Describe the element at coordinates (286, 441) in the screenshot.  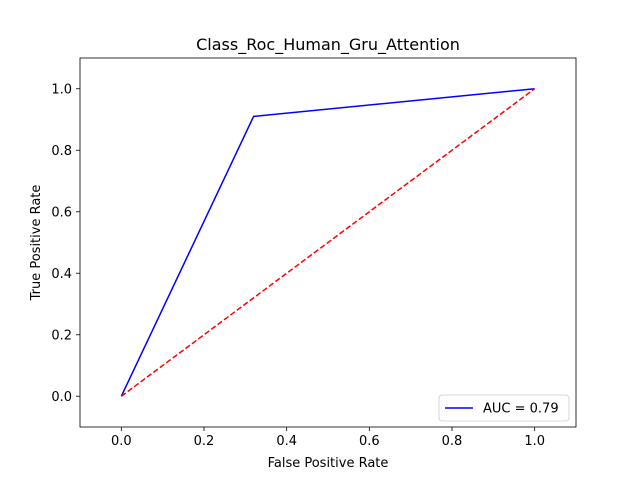
I see `x-tick-label: 0.4` at that location.